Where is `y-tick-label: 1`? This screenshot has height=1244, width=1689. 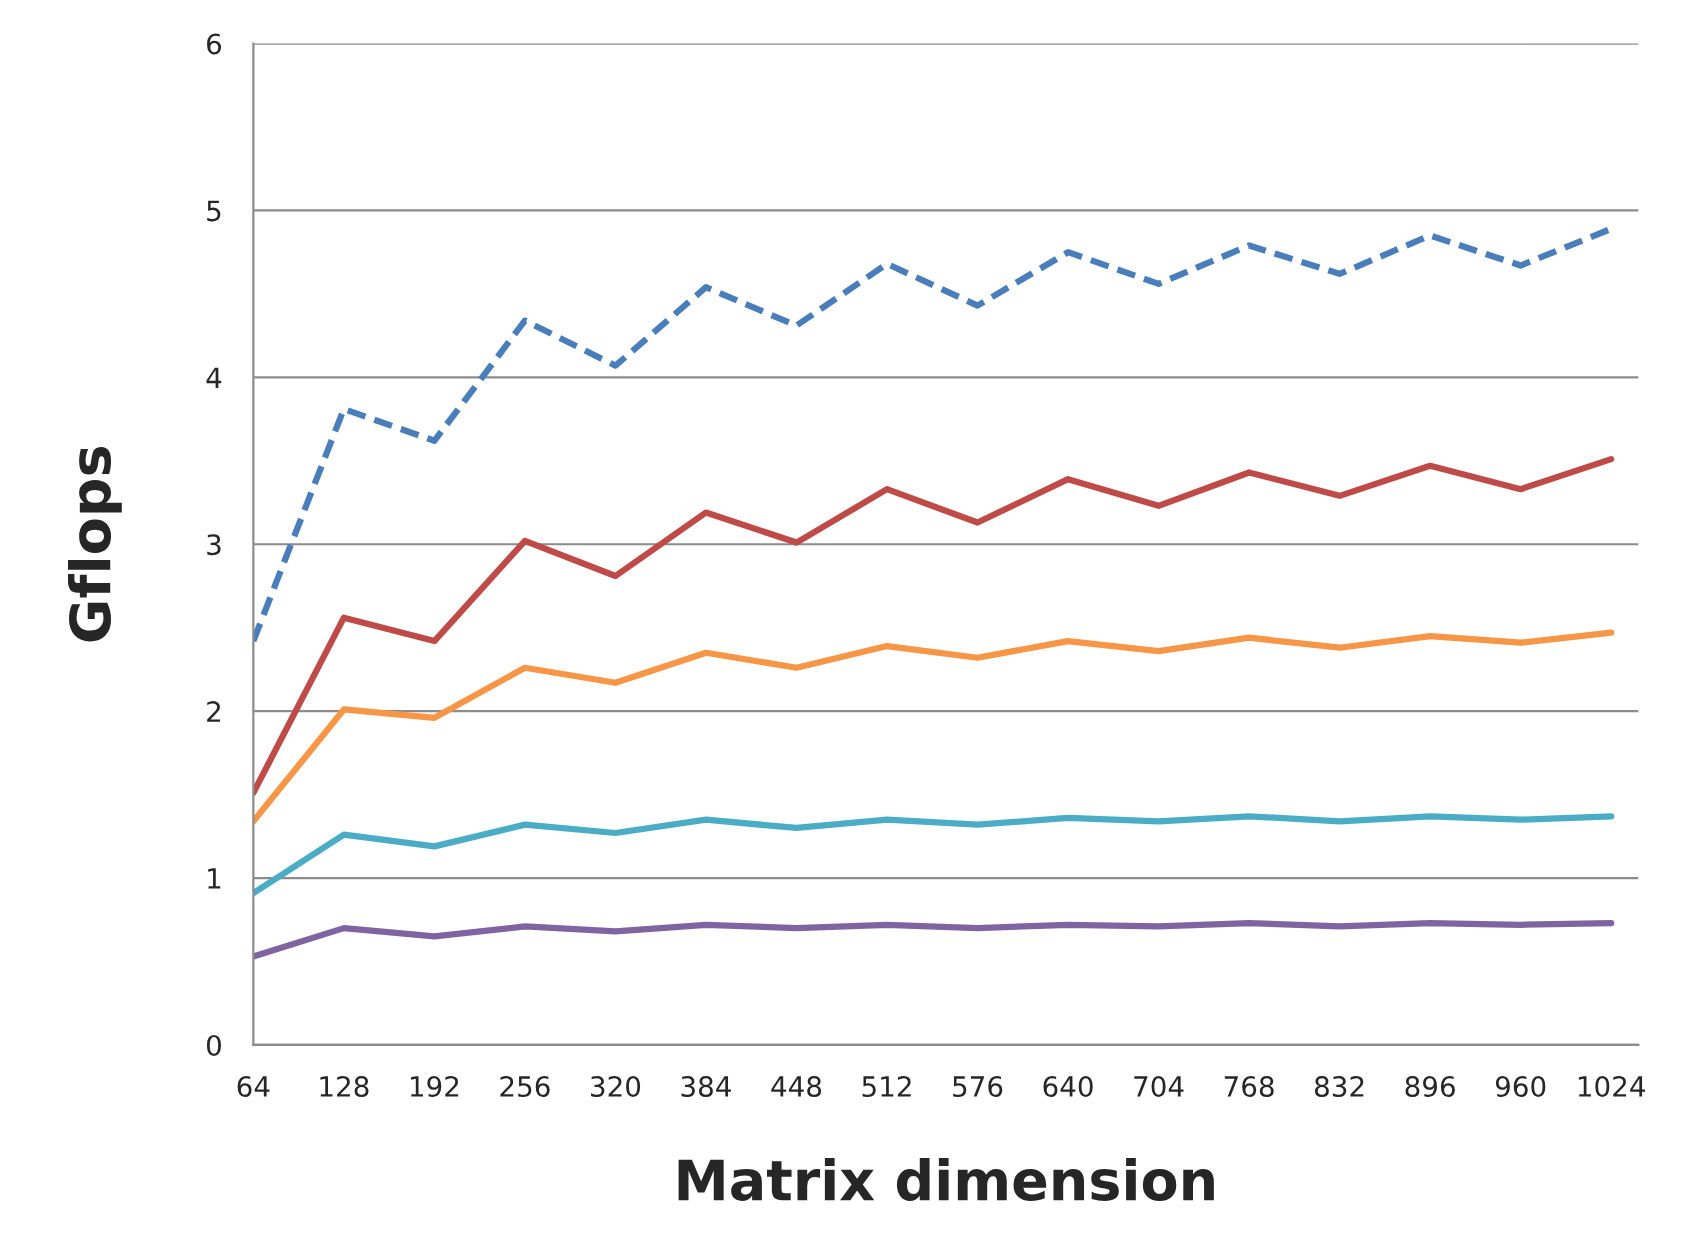
y-tick-label: 1 is located at coordinates (214, 878).